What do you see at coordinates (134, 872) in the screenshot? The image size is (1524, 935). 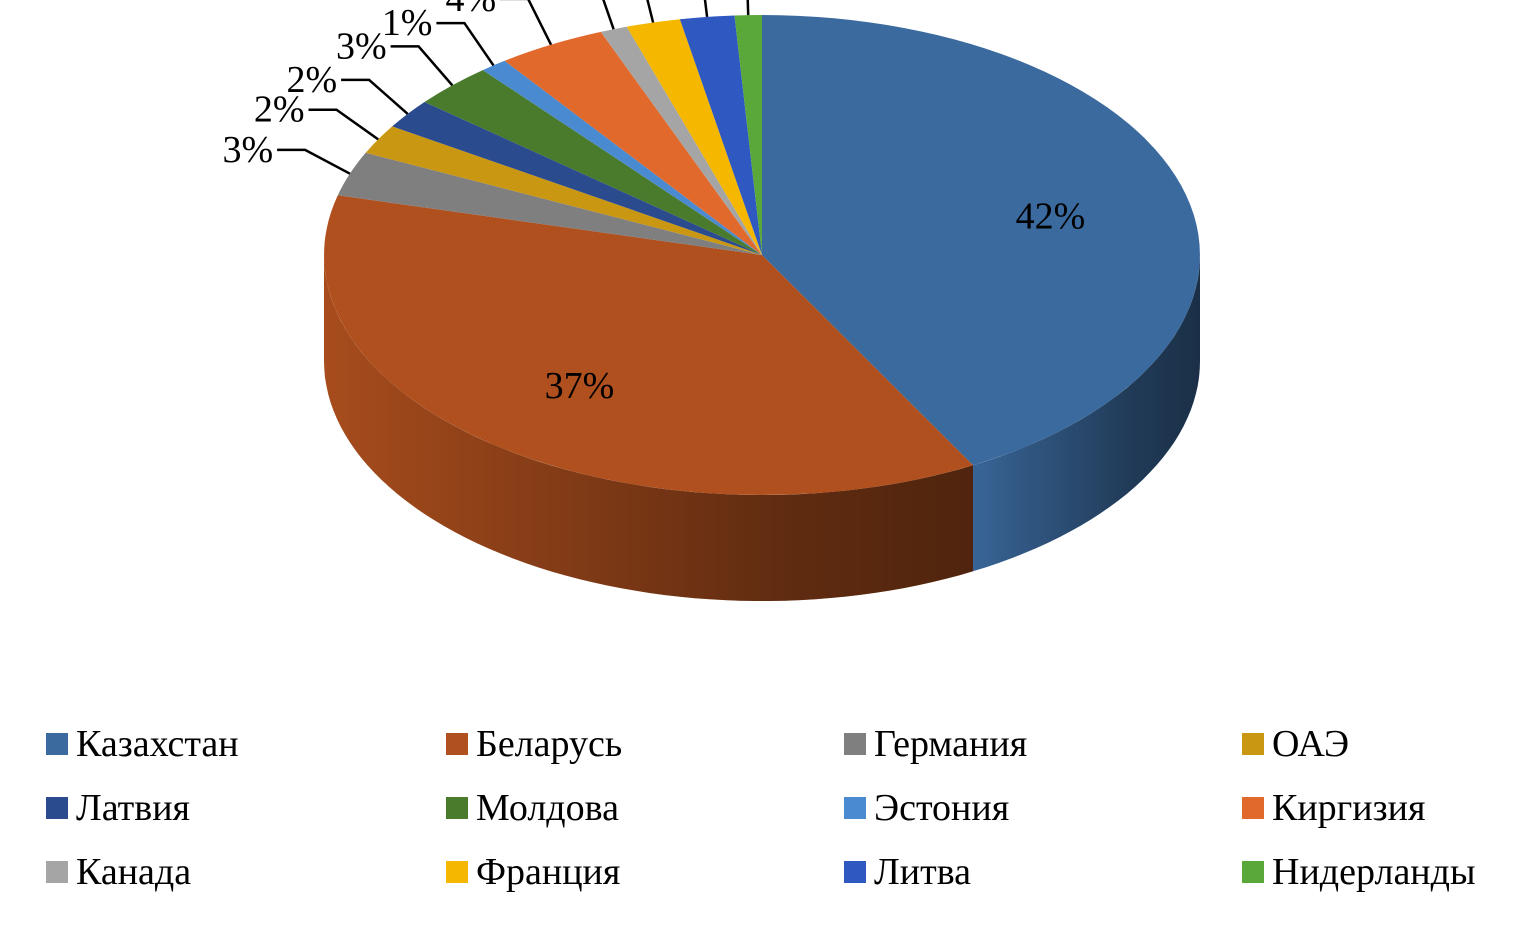 I see `legend-label: Канада` at bounding box center [134, 872].